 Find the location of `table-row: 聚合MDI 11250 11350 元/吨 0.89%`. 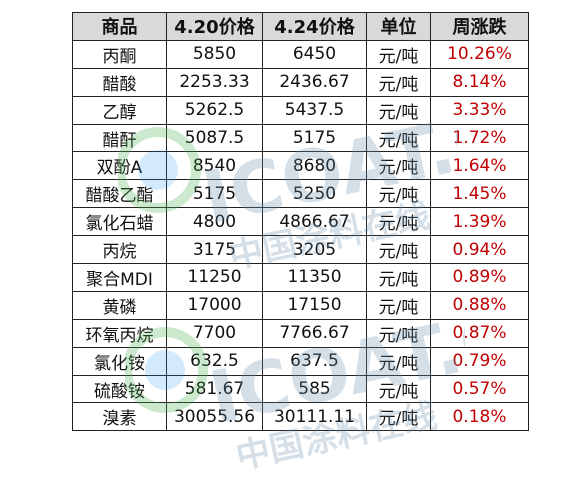

table-row: 聚合MDI 11250 11350 元/吨 0.89% is located at coordinates (300, 277).